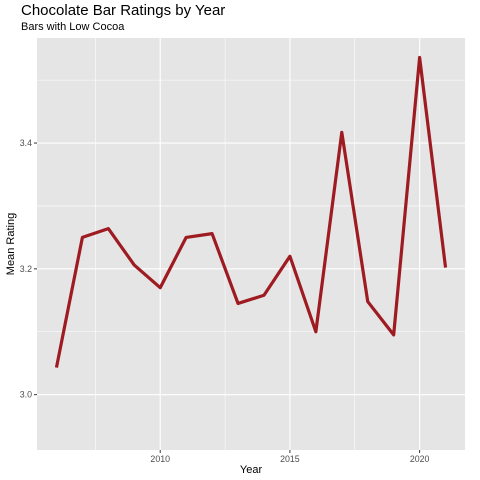 Image resolution: width=480 pixels, height=480 pixels. Describe the element at coordinates (420, 459) in the screenshot. I see `x-tick-label: 2020` at that location.